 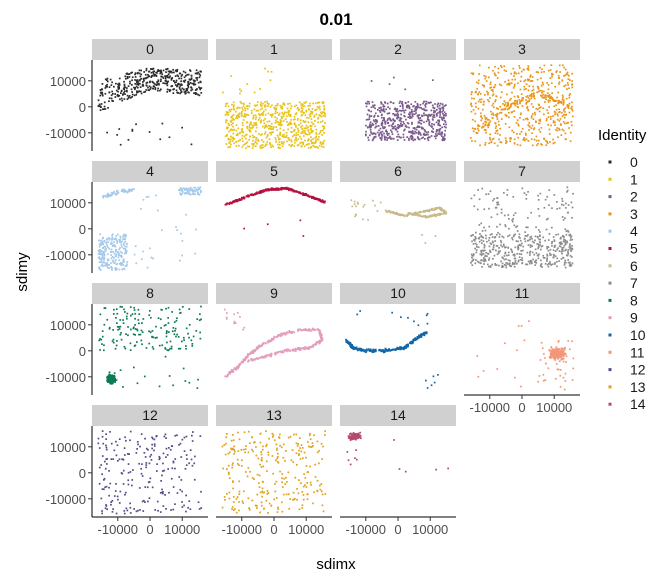 I want to click on facet-panel-10: 10, so click(x=398, y=336).